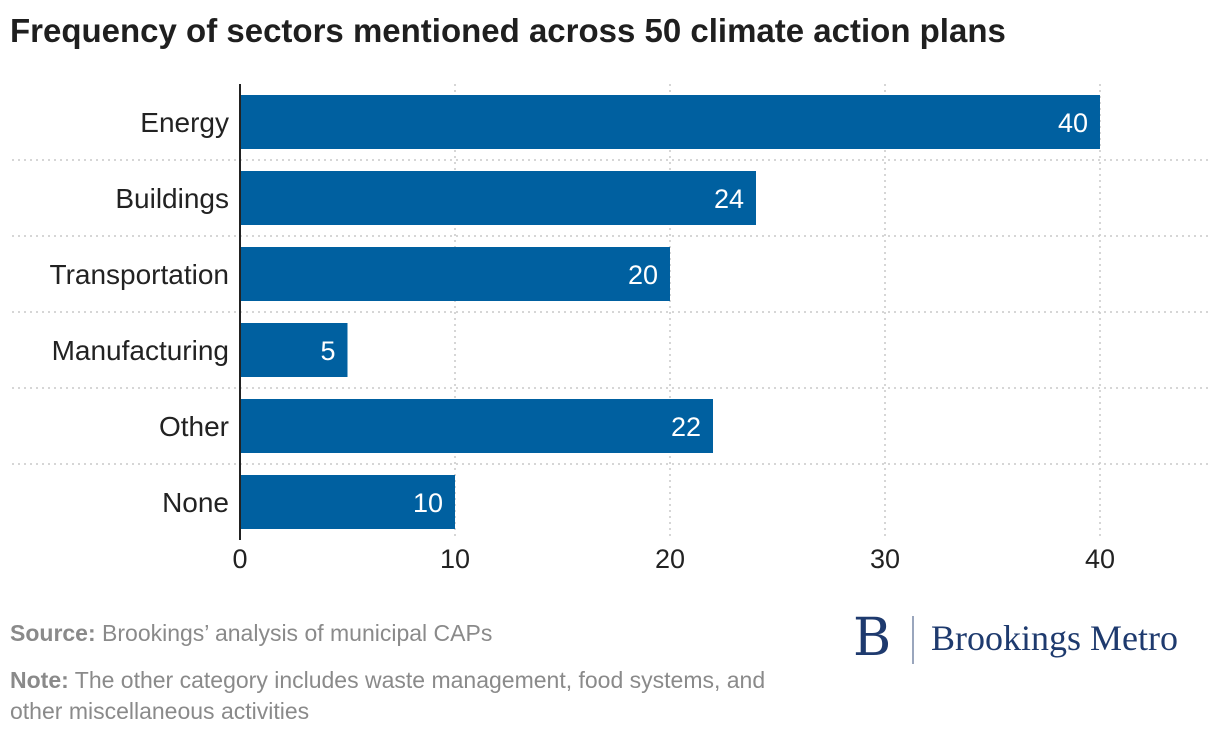 Image resolution: width=1220 pixels, height=746 pixels. I want to click on logo-divider, so click(913, 640).